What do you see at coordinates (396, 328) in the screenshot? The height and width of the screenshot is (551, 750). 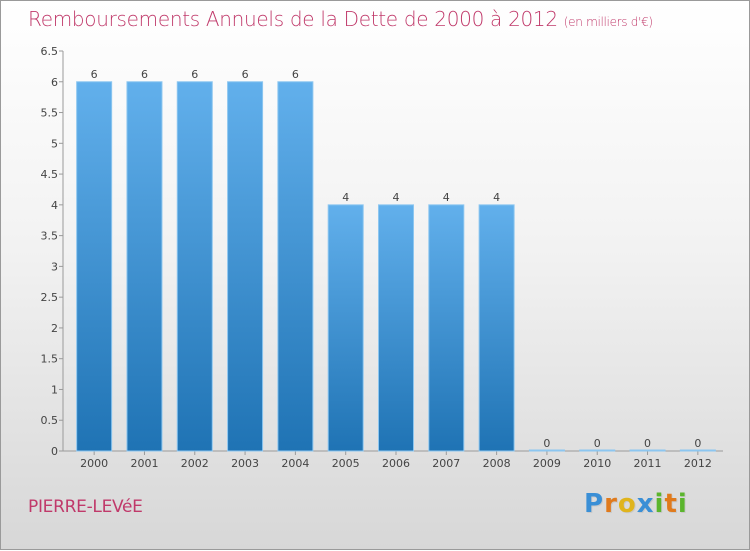 I see `bar-2006` at bounding box center [396, 328].